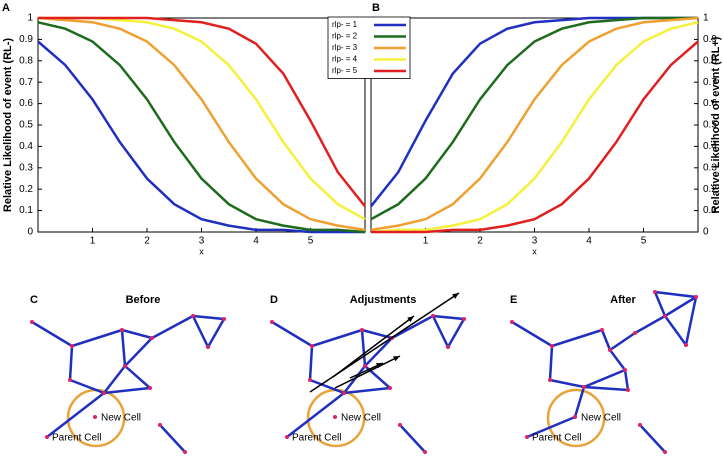 This screenshot has width=724, height=462. What do you see at coordinates (26, 167) in the screenshot?
I see `y-tick-label: 0.3` at bounding box center [26, 167].